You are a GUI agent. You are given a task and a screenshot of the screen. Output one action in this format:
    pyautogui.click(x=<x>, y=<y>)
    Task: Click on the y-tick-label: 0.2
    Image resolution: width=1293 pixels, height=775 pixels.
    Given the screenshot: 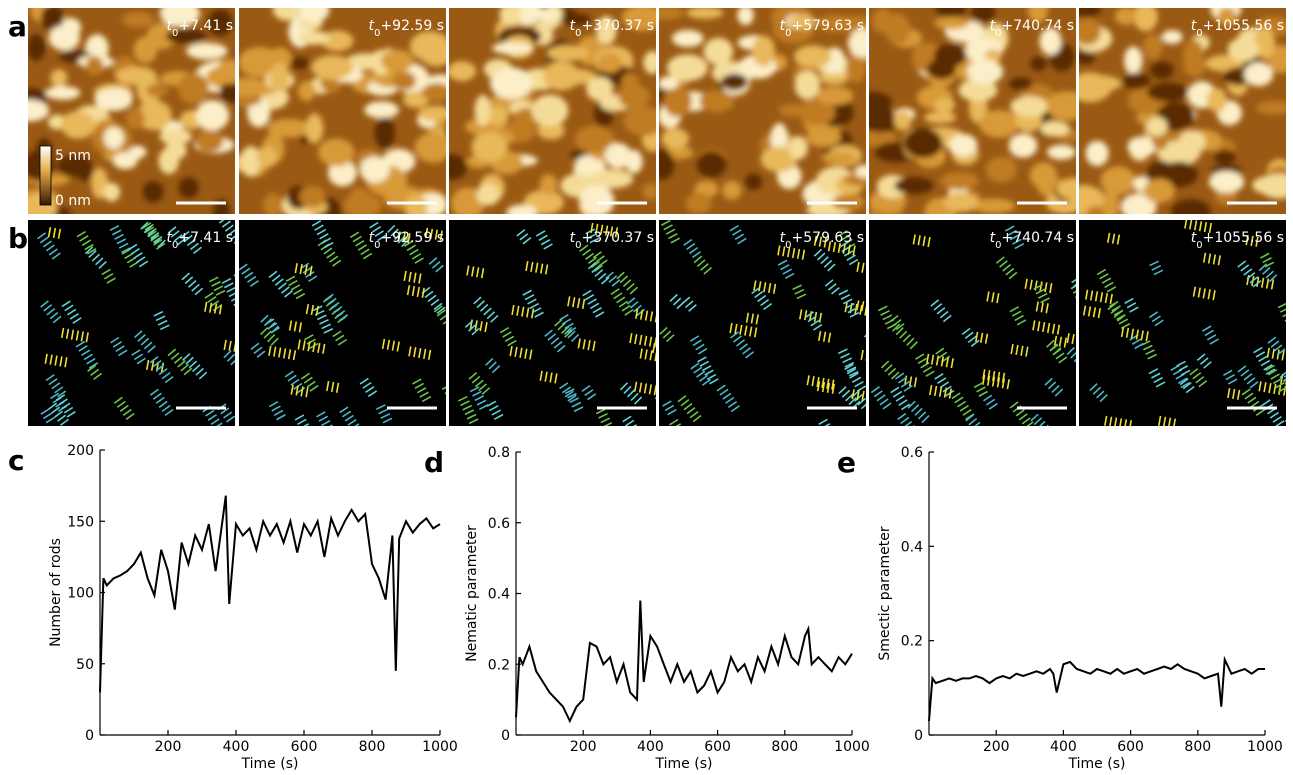 What is the action you would take?
    pyautogui.click(x=499, y=665)
    